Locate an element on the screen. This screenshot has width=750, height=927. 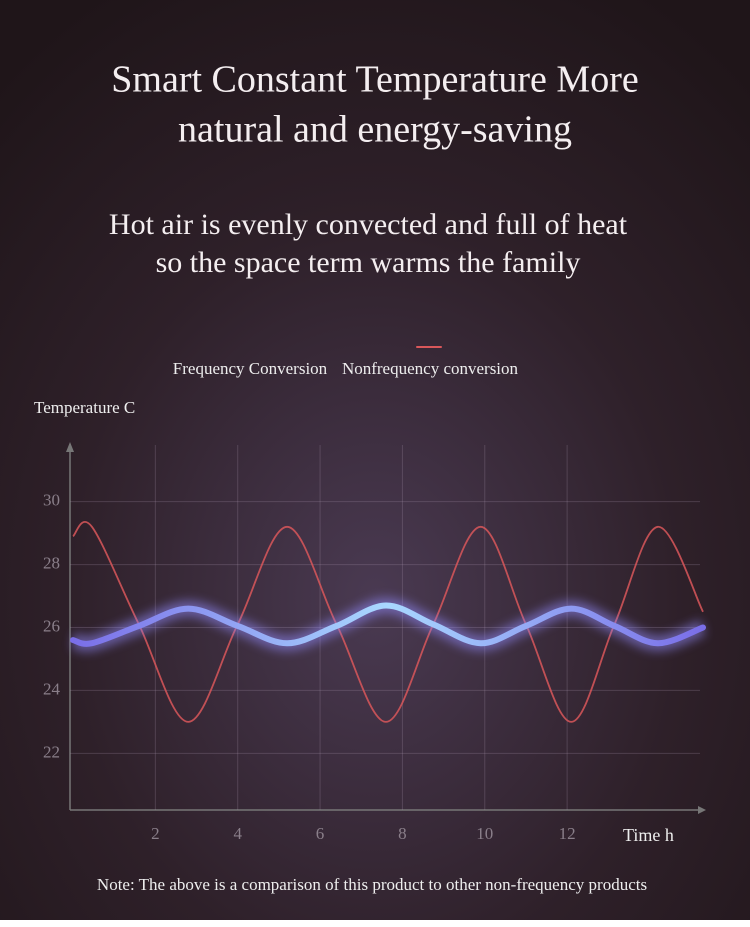
x-tick-label: 2 is located at coordinates (155, 833).